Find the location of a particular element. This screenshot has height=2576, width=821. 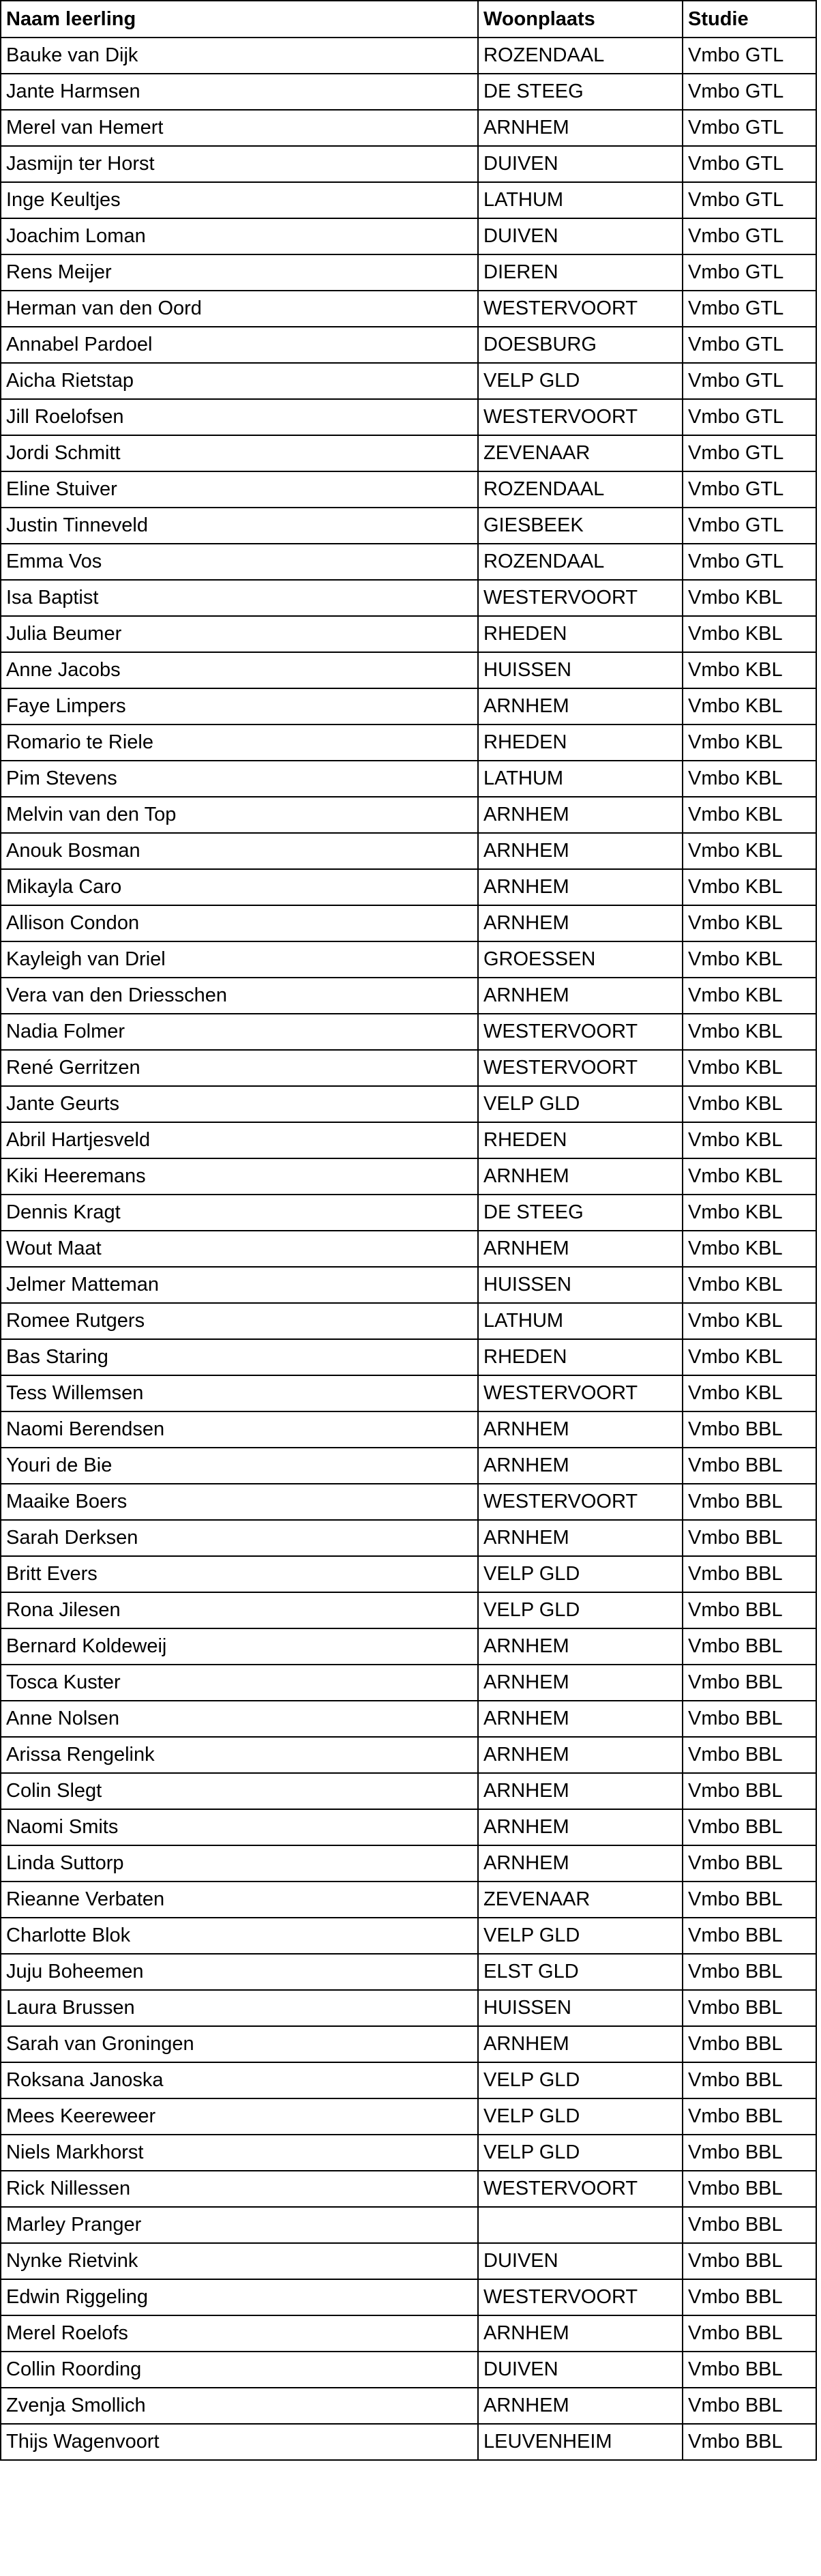

table-row: Annabel Pardoel DOESBURG Vmbo GTL is located at coordinates (409, 345).